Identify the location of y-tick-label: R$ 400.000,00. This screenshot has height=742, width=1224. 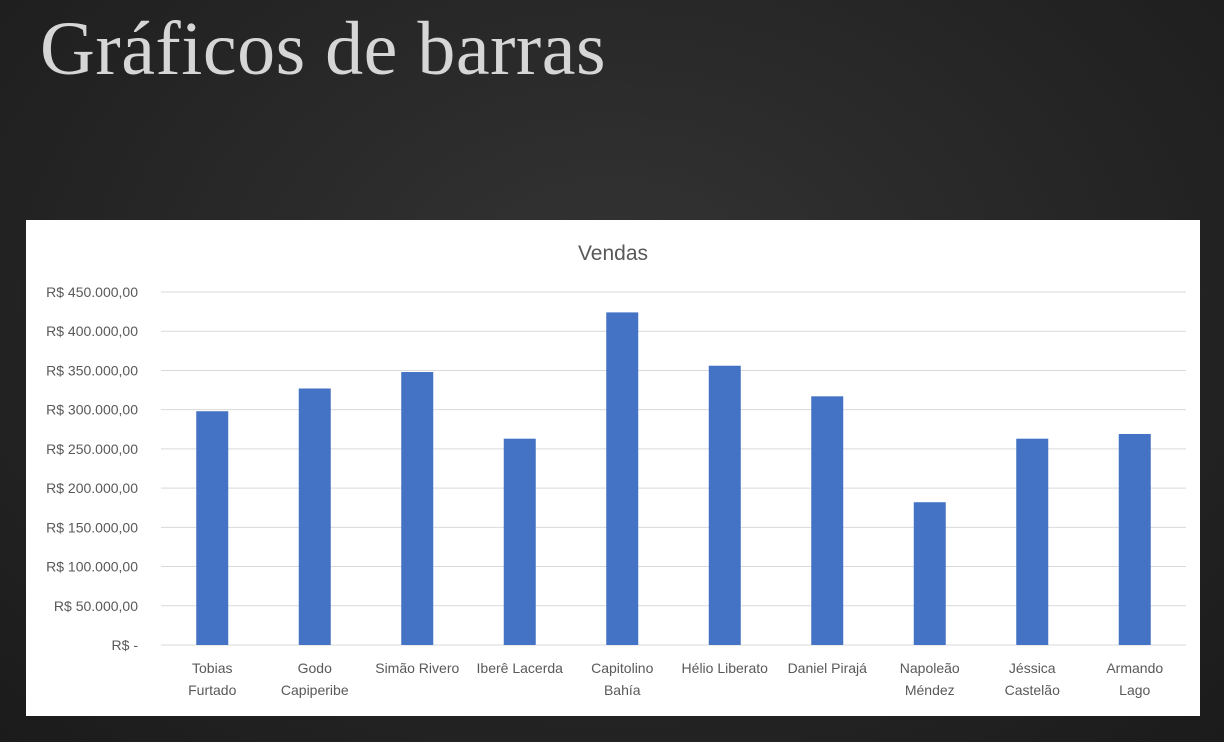
(92, 331).